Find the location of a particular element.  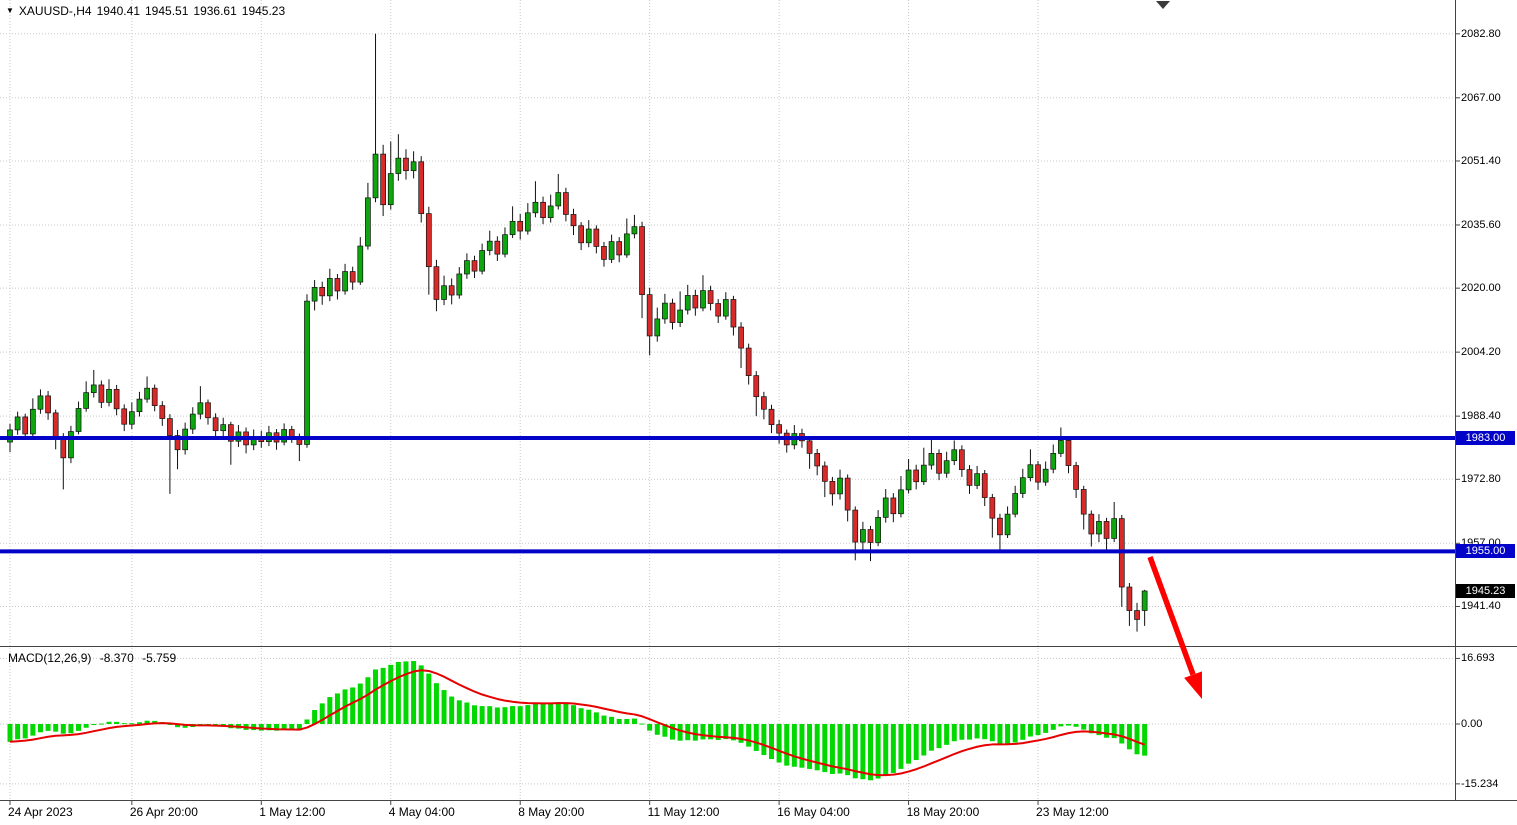

time-axis-label: 11 May 12:00 is located at coordinates (683, 812).